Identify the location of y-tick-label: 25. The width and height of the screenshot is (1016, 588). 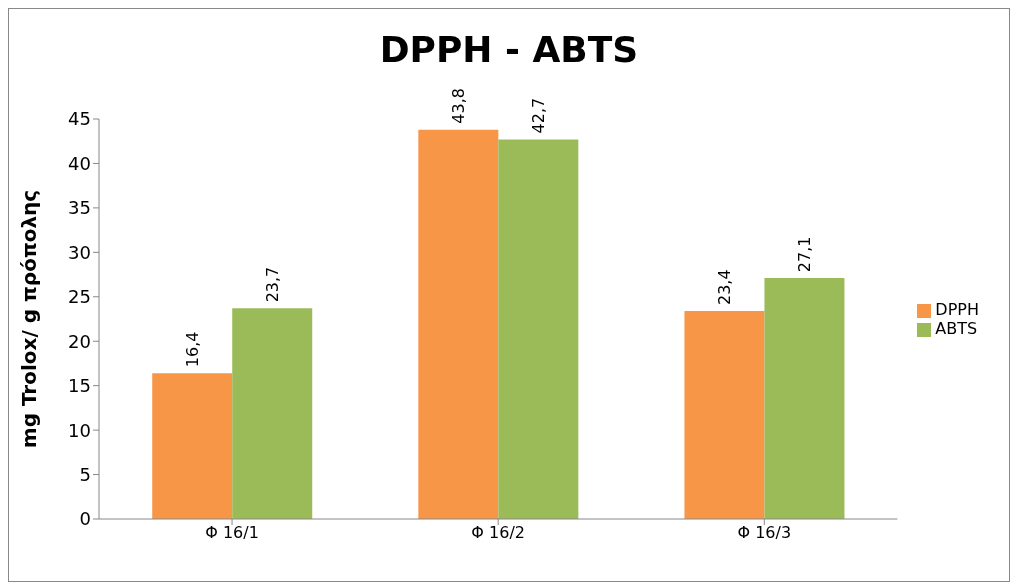
(79, 297).